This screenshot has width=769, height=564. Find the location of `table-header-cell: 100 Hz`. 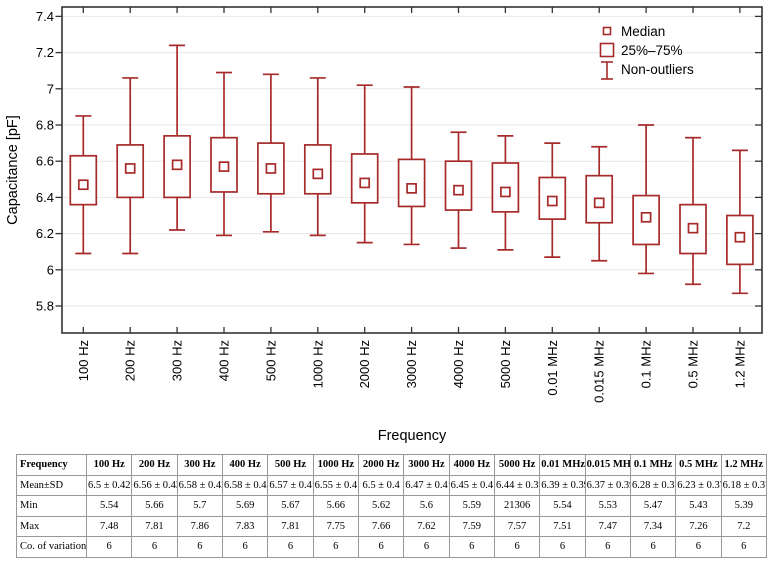

table-header-cell: 100 Hz is located at coordinates (109, 465).